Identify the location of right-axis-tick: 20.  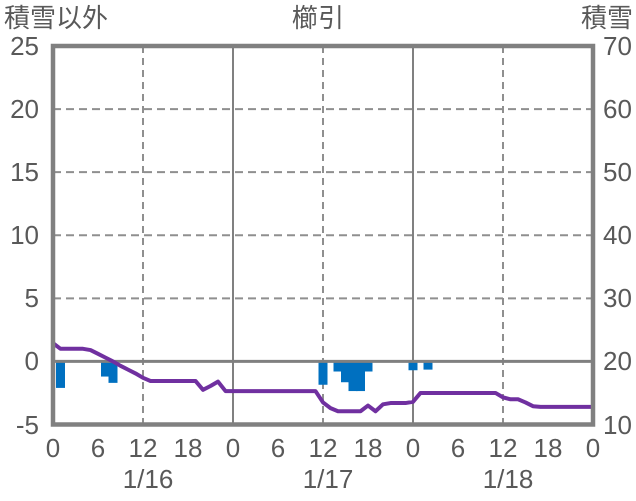
(617, 361).